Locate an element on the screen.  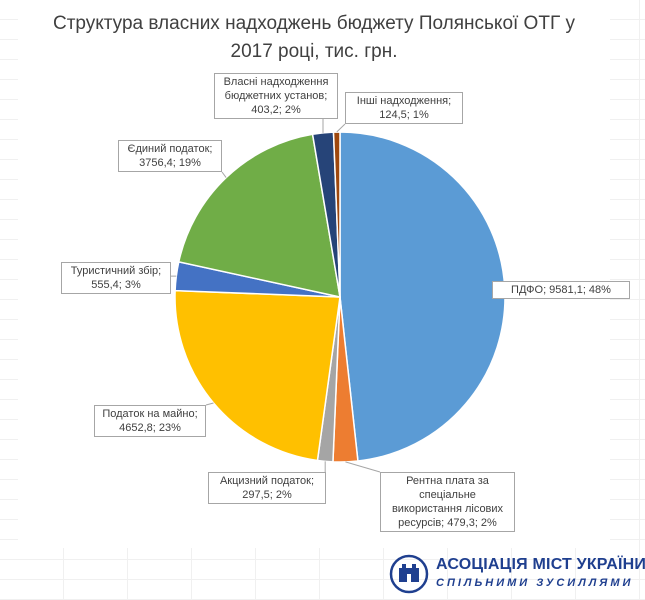
logo-subtitle: СПІЛЬНИМИ ЗУСИЛЛЯМИ is located at coordinates (535, 583).